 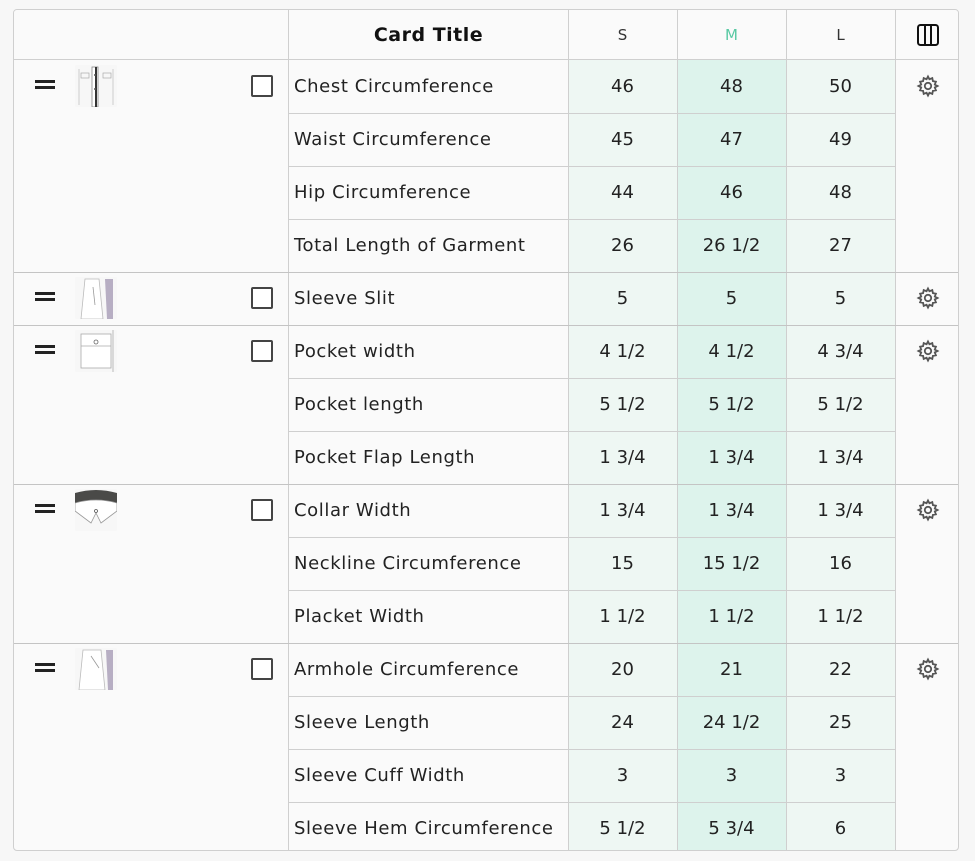 I want to click on size-s-value: 45, so click(x=622, y=139).